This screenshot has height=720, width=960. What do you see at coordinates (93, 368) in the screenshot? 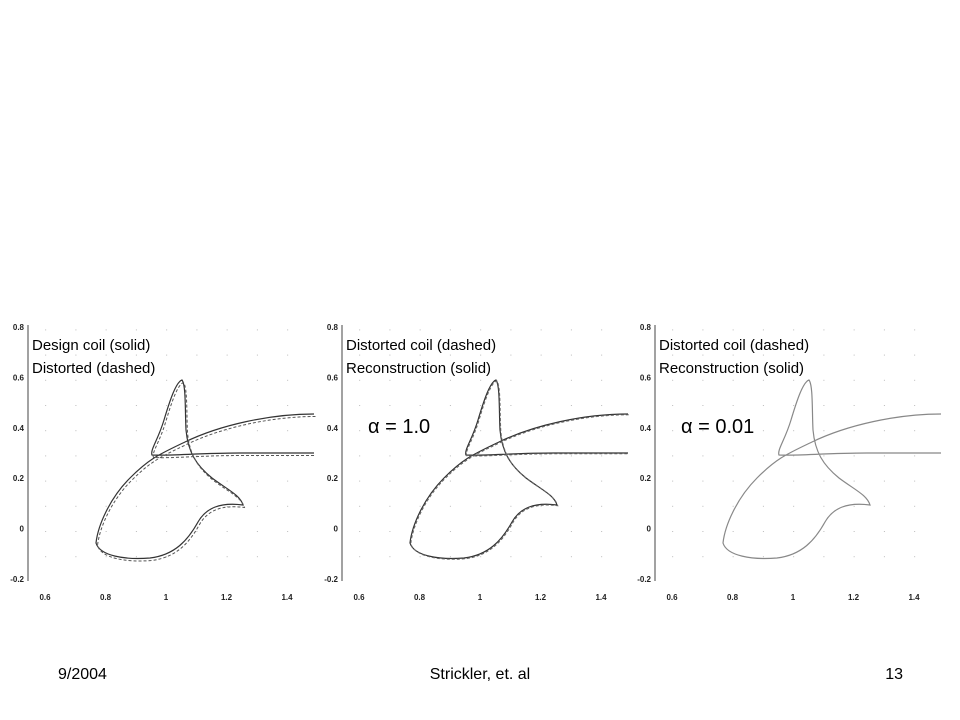
I see `legend-text: Distorted (dashed)` at bounding box center [93, 368].